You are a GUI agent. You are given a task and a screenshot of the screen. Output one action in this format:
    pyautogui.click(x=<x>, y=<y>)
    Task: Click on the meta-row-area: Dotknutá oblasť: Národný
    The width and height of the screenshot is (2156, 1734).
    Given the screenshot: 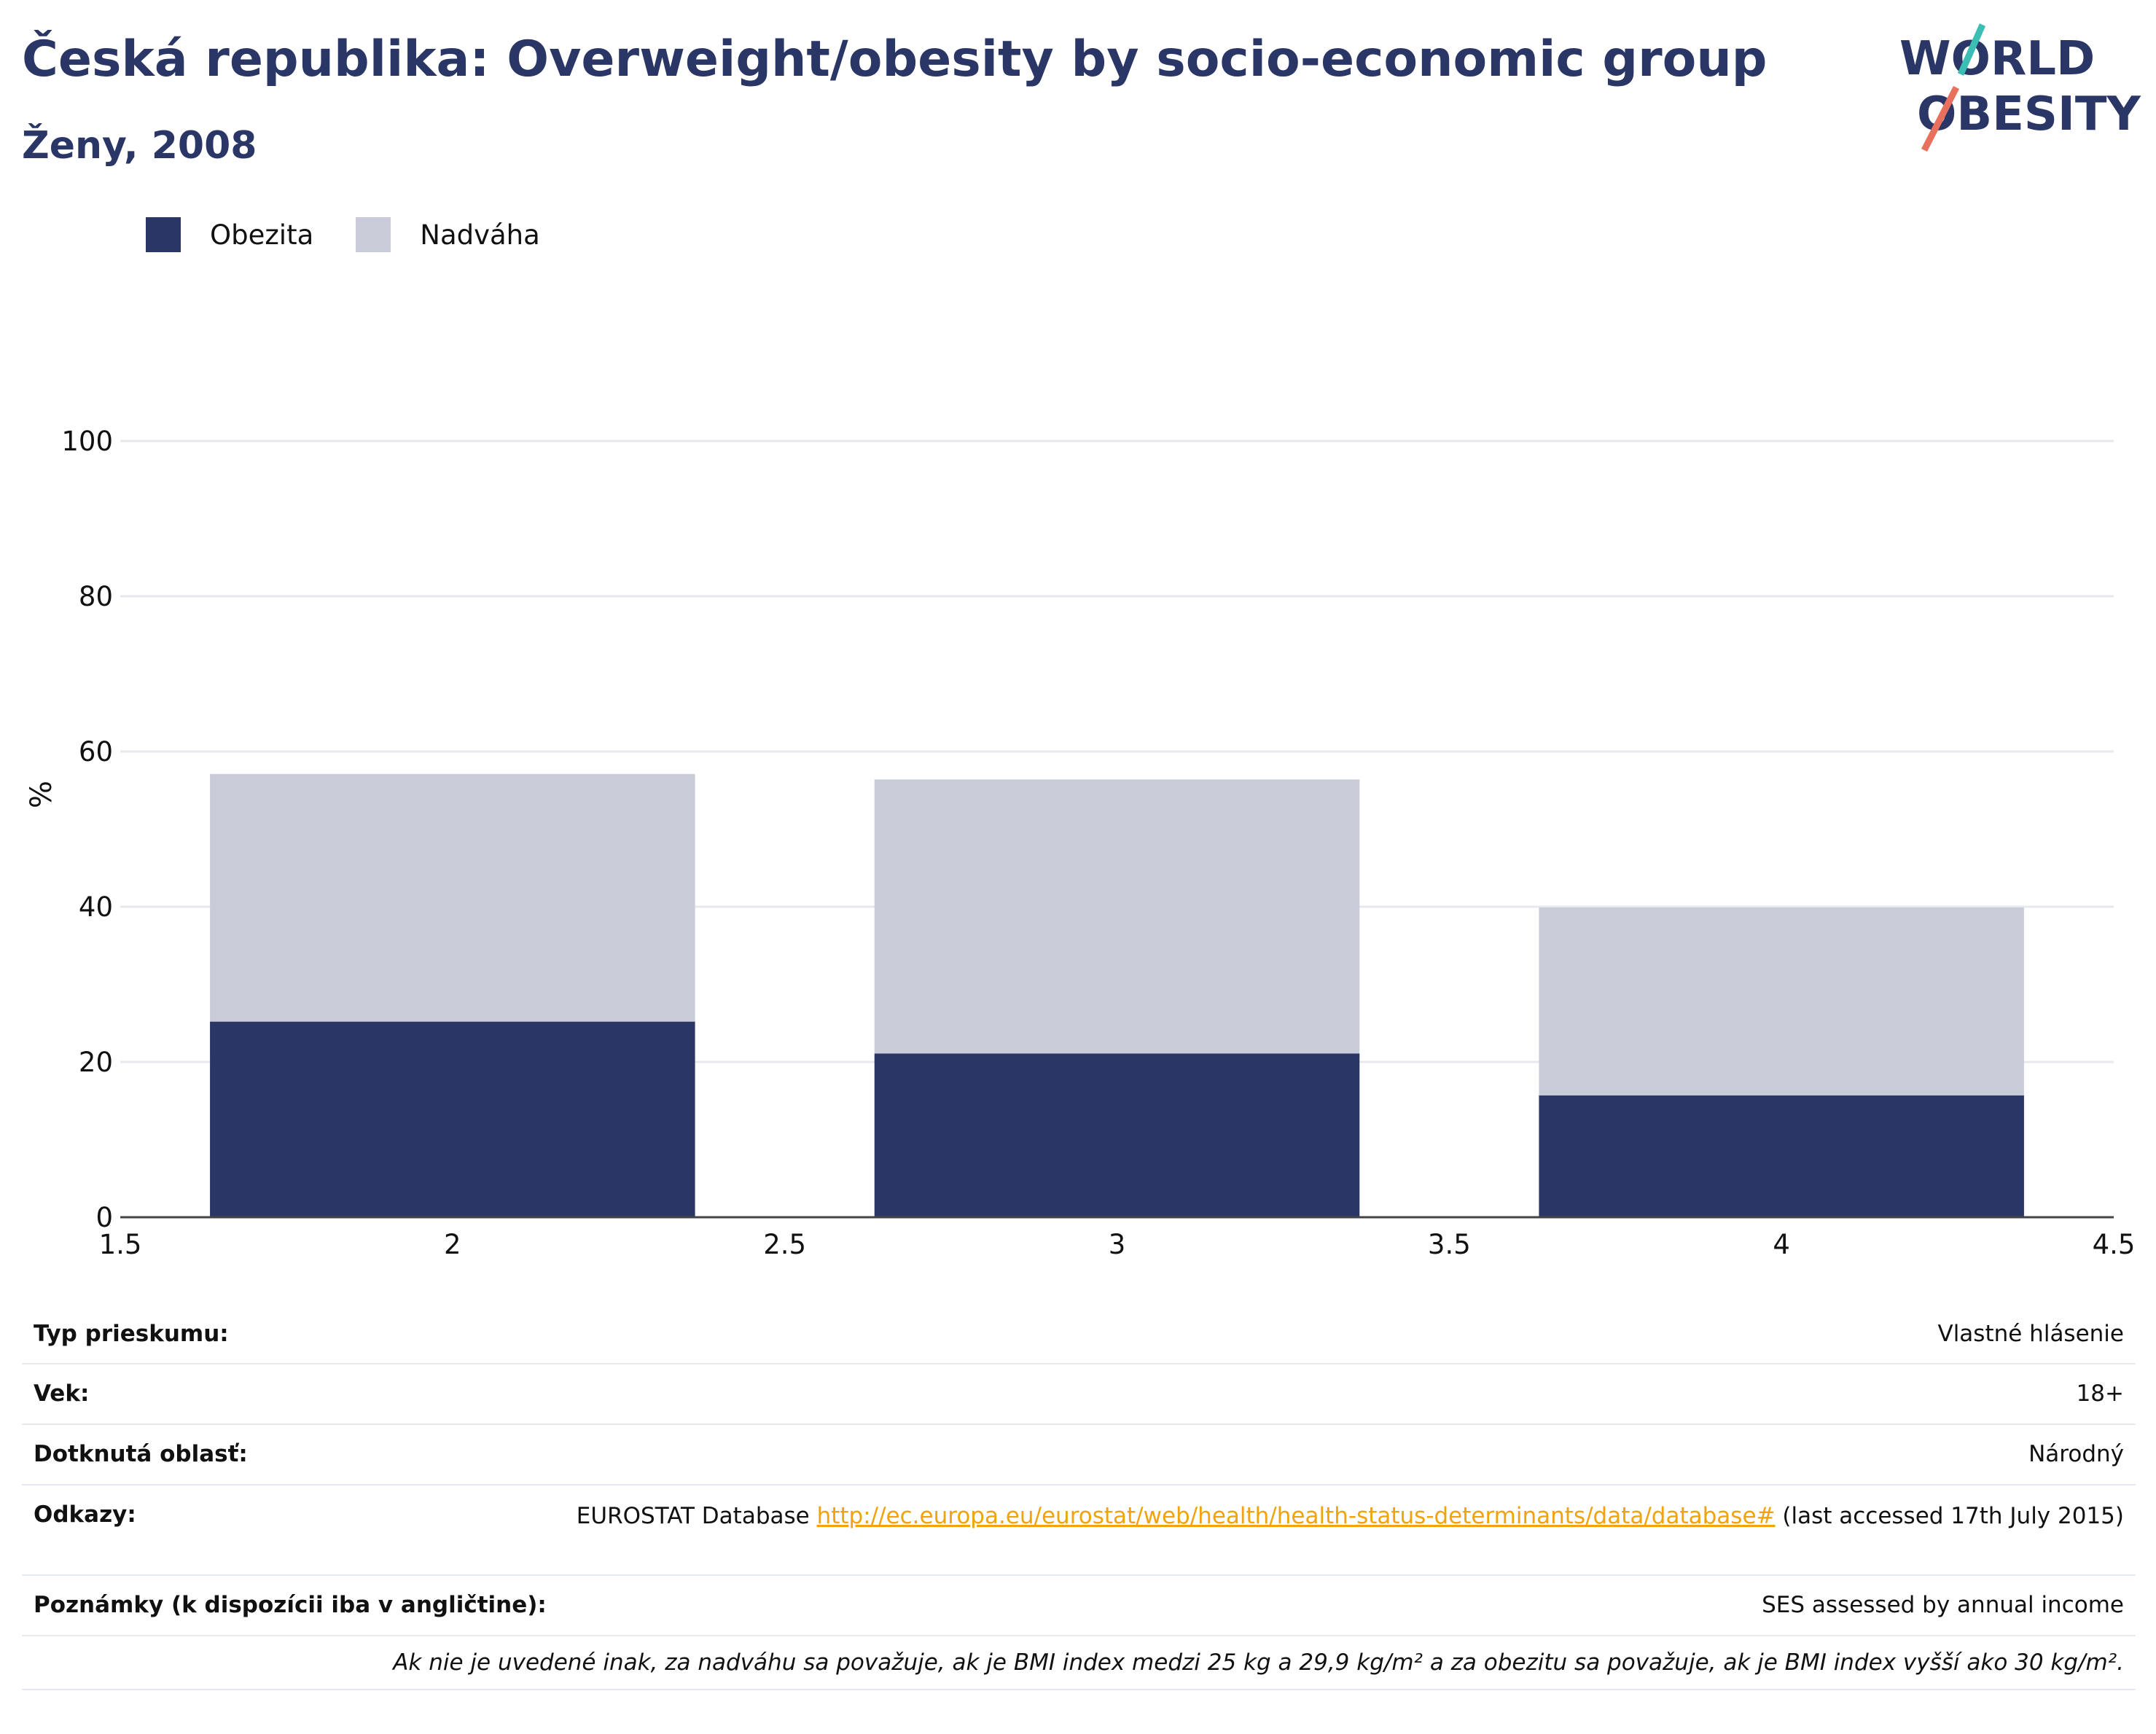 What is the action you would take?
    pyautogui.click(x=1079, y=1455)
    